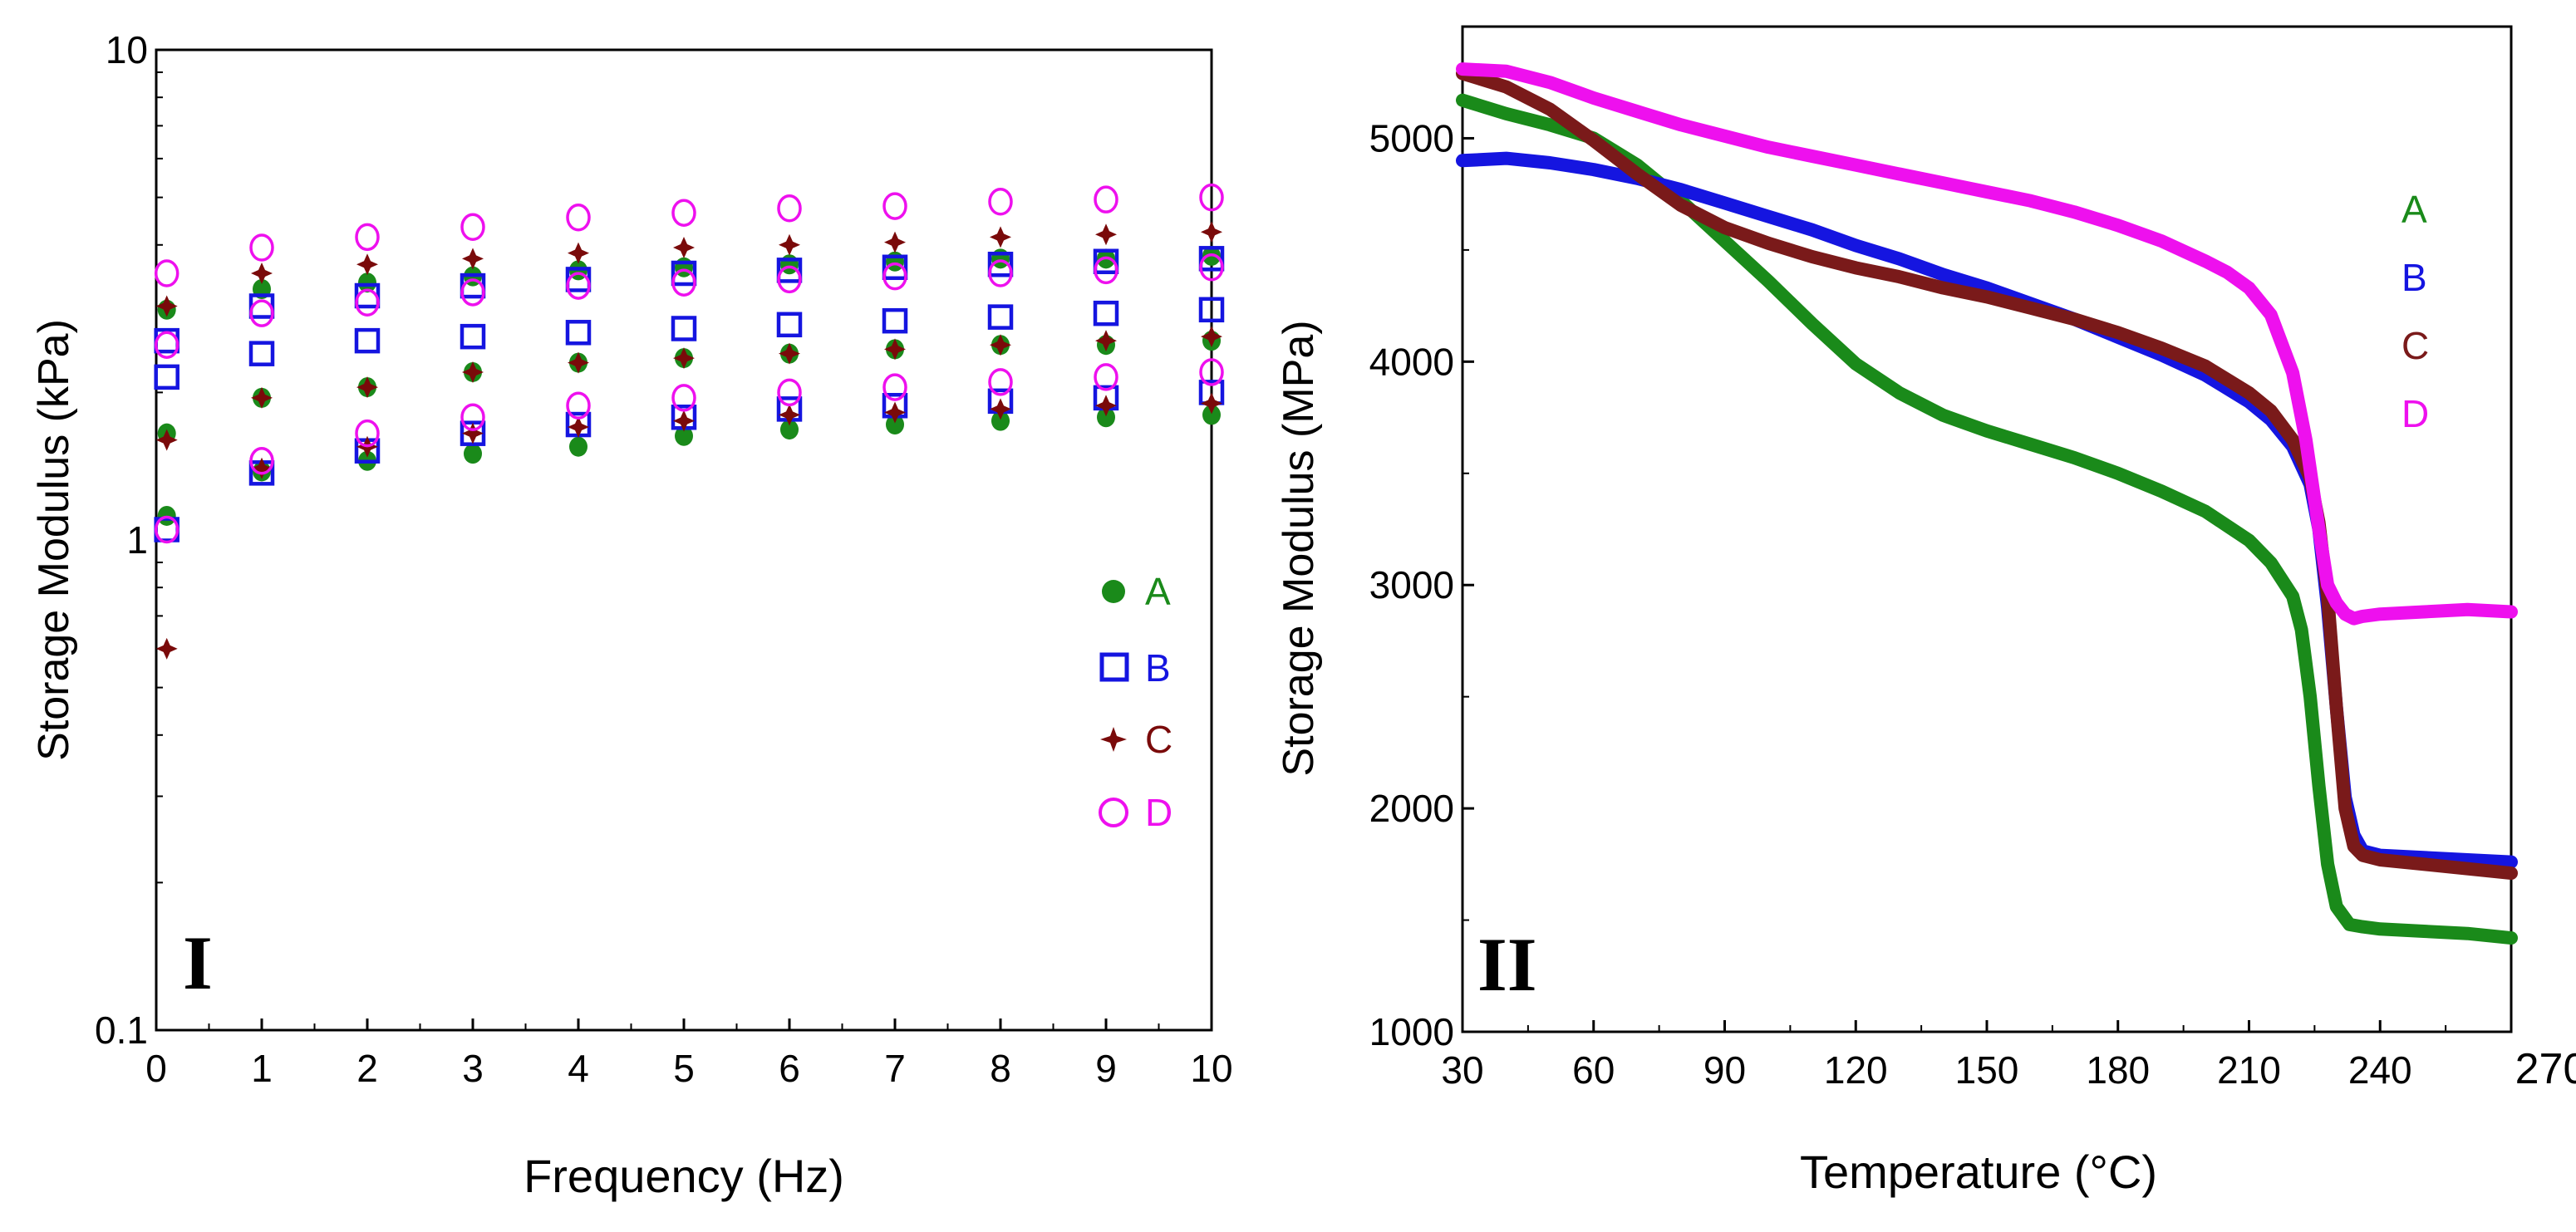  What do you see at coordinates (1462, 1070) in the screenshot?
I see `x-tick-label: 30` at bounding box center [1462, 1070].